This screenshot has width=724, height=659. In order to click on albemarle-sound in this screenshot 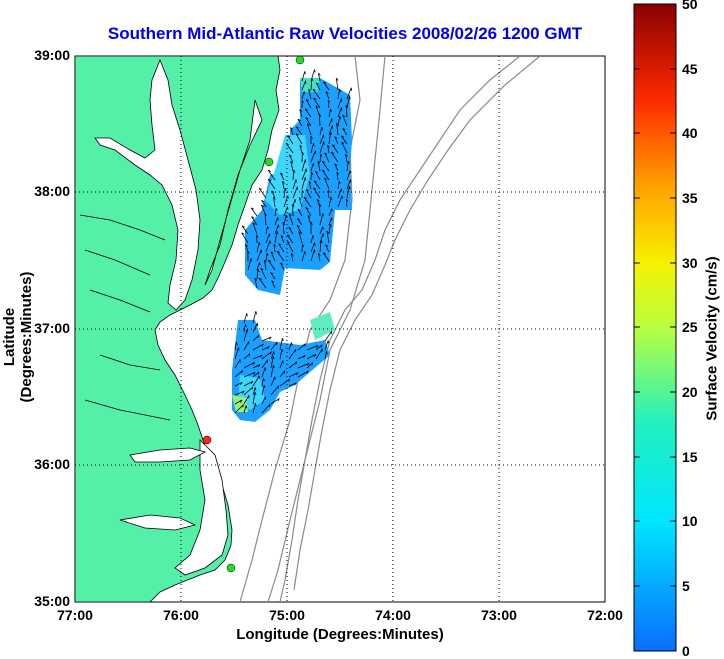, I will do `click(168, 455)`.